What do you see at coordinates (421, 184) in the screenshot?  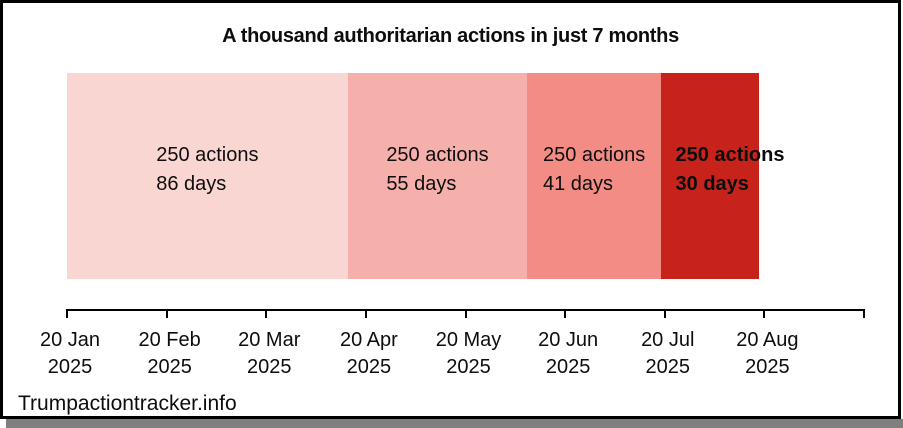 I see `segment-days-text: 55 days` at bounding box center [421, 184].